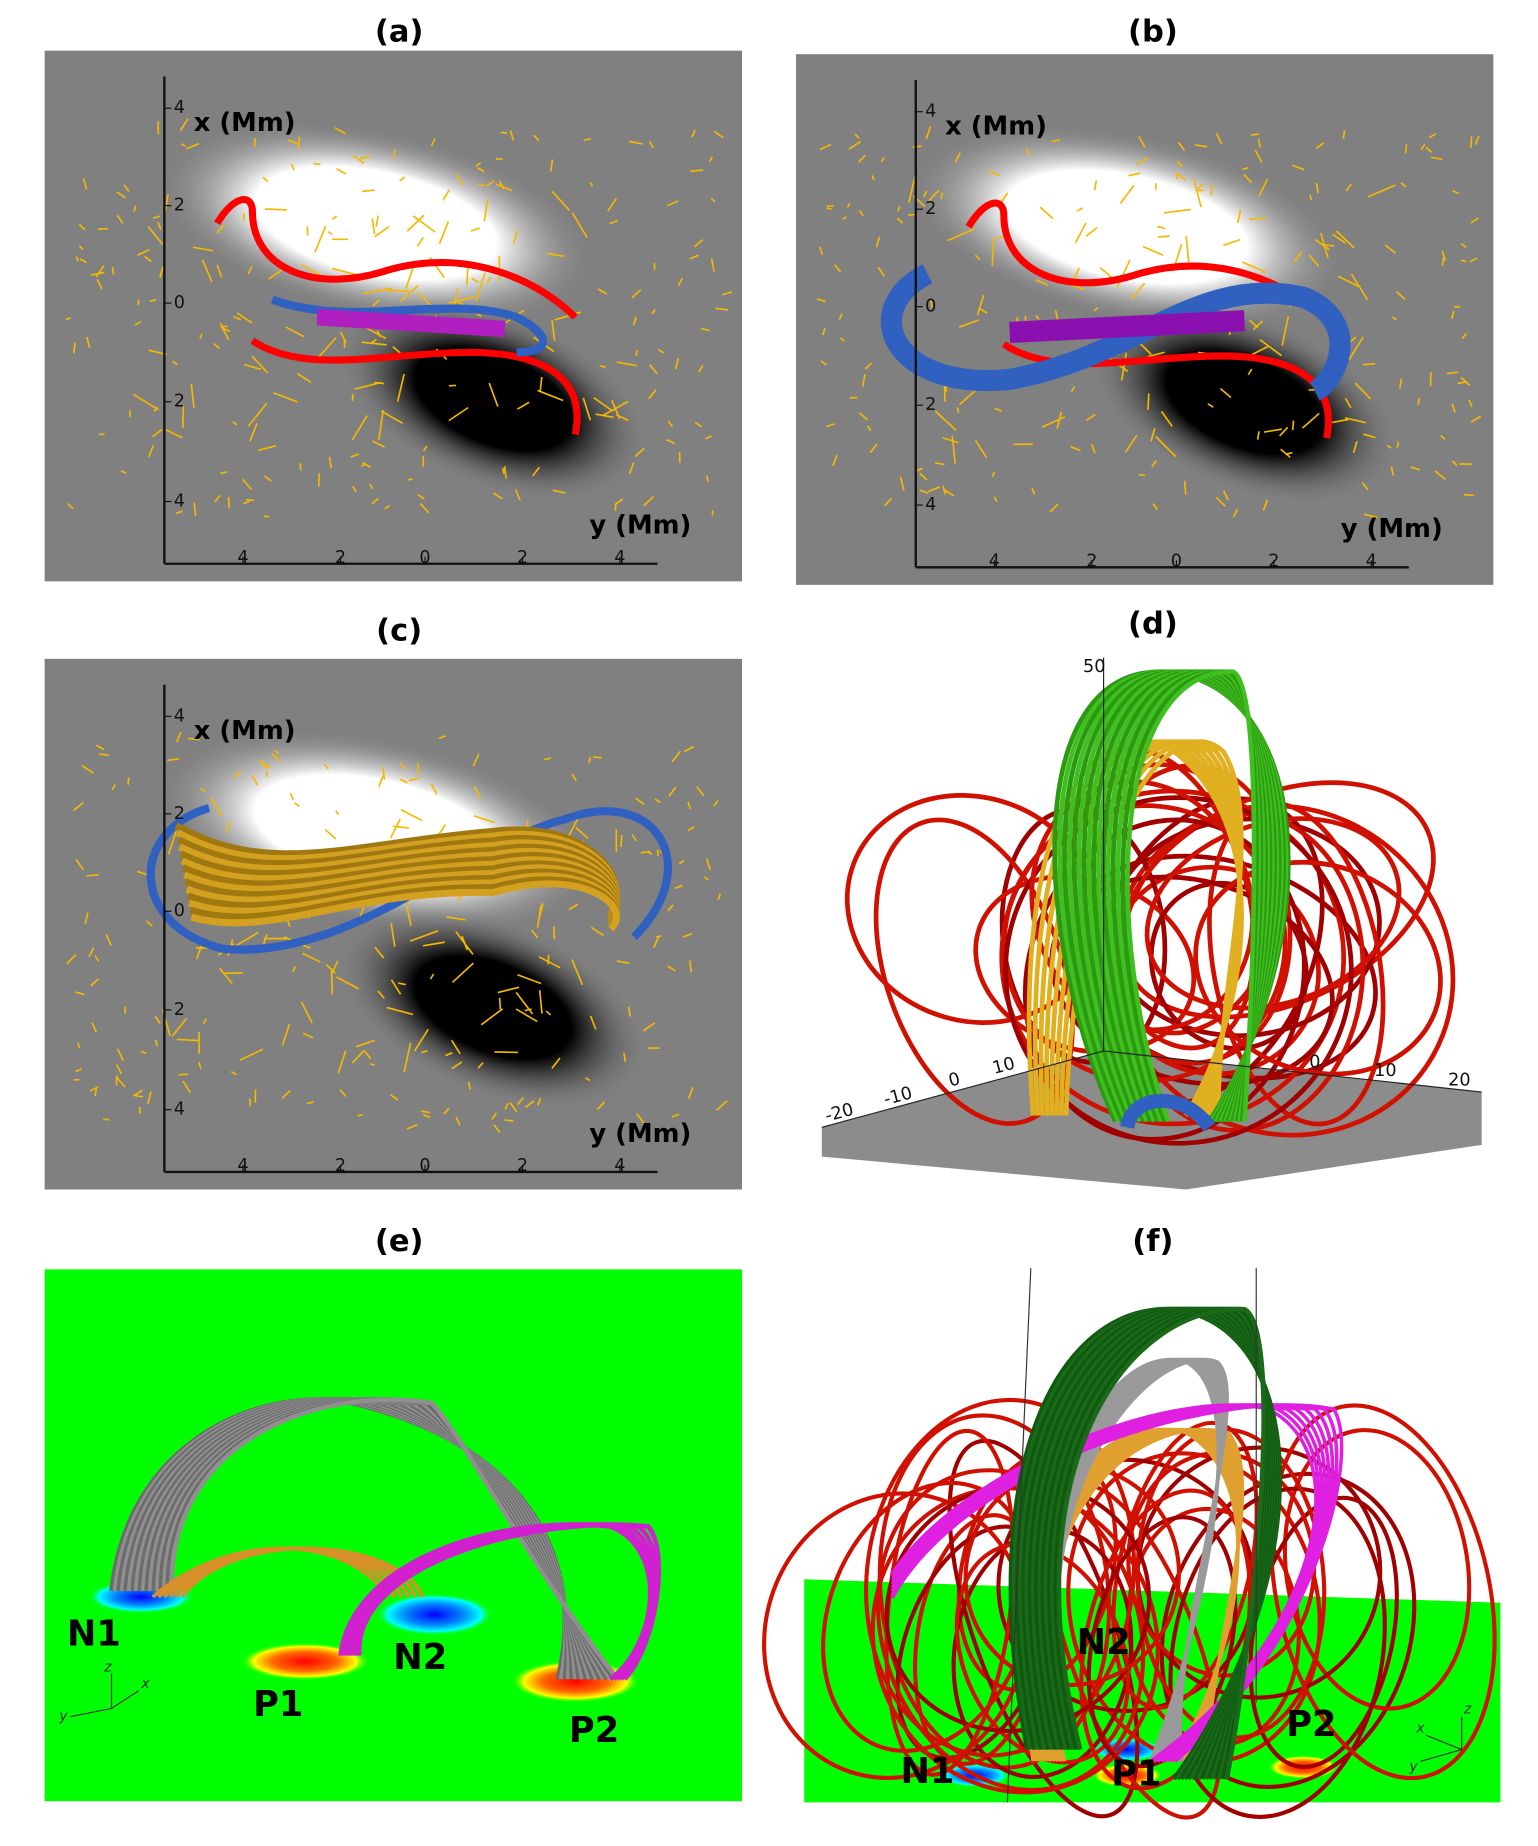  Describe the element at coordinates (145, 1684) in the screenshot. I see `axis-letter: x` at that location.